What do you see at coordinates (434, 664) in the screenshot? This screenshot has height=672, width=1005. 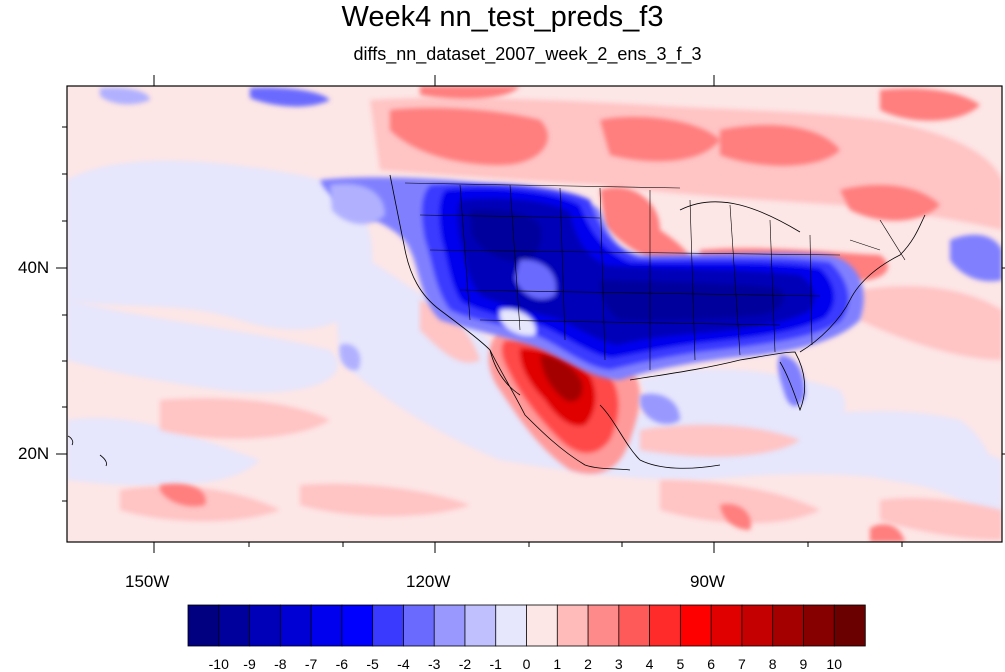 I see `colorbar-tick-label: -3` at bounding box center [434, 664].